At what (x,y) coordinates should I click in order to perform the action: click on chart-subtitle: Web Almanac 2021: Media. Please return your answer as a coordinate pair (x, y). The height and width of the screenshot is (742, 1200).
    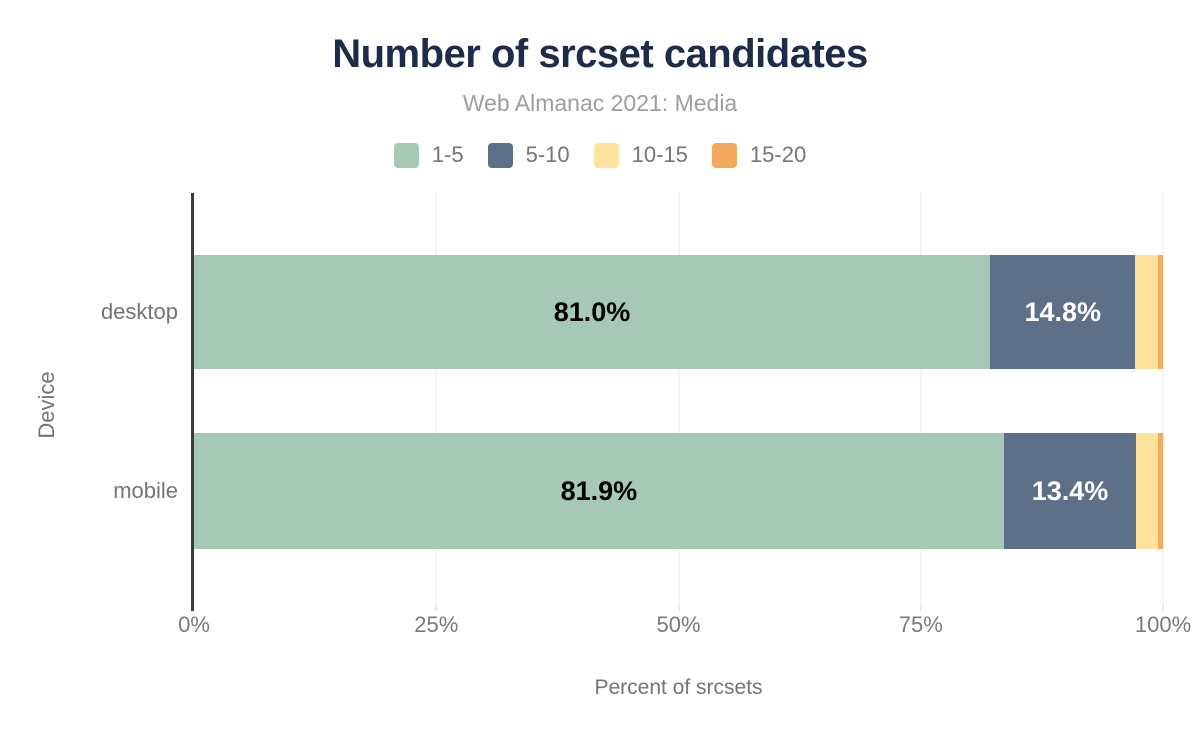
    Looking at the image, I should click on (600, 103).